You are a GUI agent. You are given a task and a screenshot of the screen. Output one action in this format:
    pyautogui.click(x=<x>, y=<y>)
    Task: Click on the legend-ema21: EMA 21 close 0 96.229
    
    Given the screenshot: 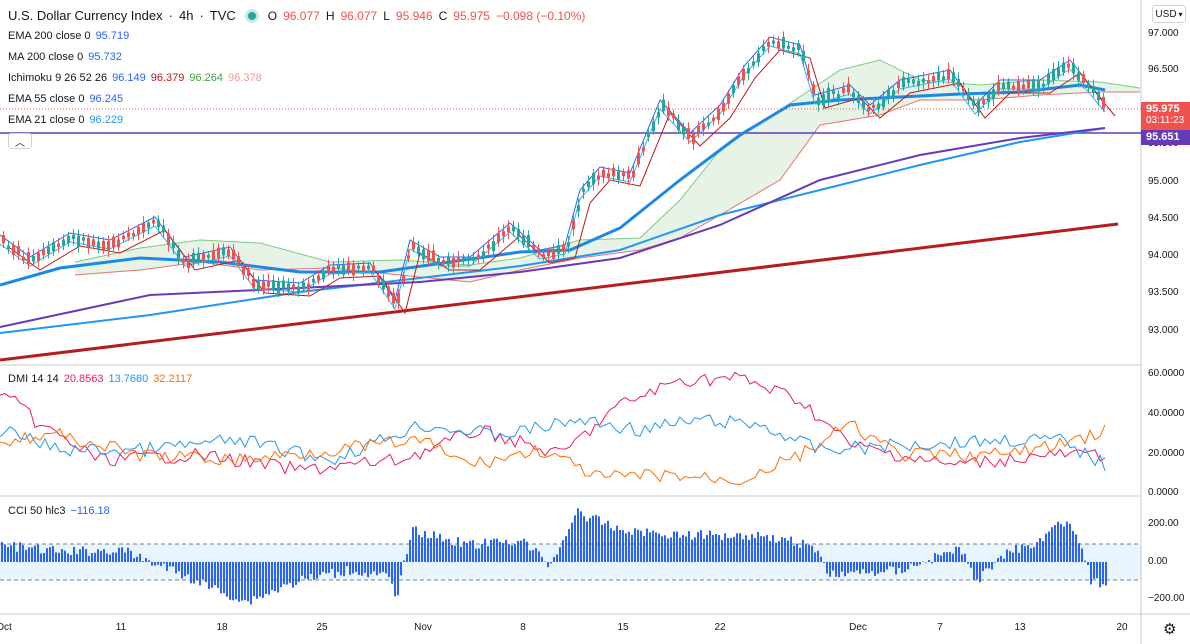 What is the action you would take?
    pyautogui.click(x=65, y=120)
    